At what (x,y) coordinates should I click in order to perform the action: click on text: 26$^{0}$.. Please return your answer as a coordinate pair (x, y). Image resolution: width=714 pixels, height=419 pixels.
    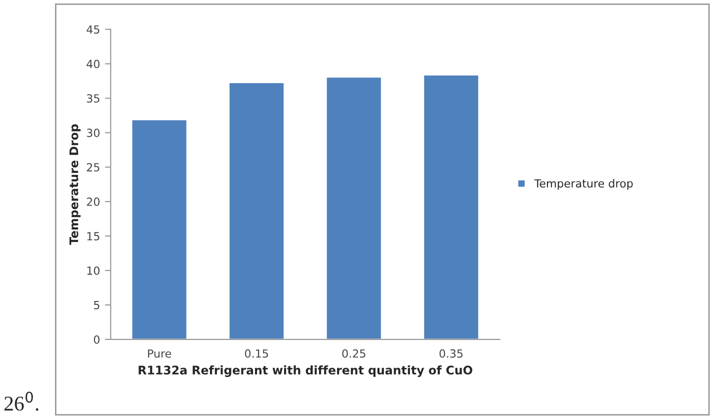
    Looking at the image, I should click on (21, 401).